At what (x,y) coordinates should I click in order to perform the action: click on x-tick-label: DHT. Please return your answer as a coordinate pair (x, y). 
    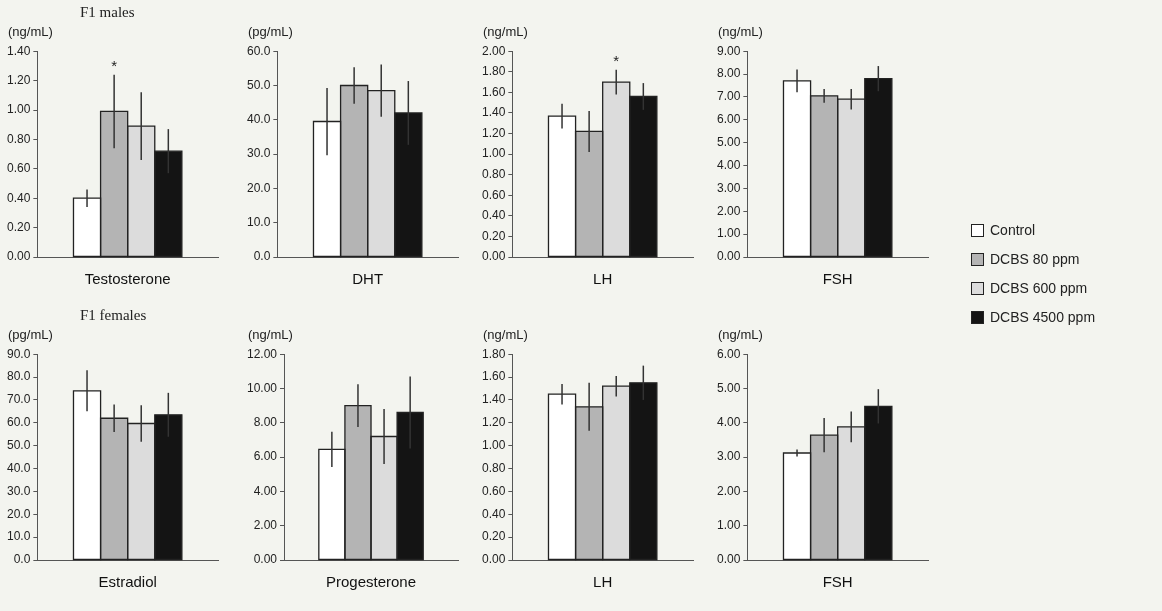
    Looking at the image, I should click on (368, 279).